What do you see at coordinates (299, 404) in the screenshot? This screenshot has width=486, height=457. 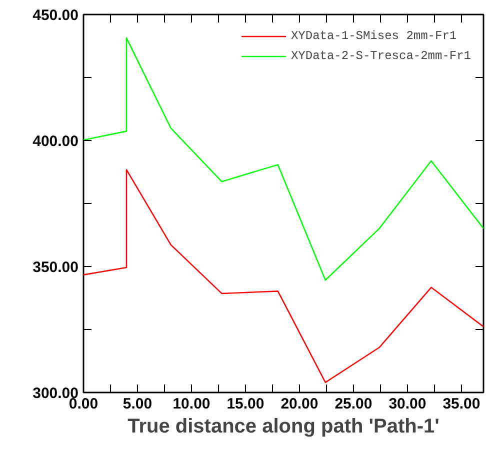 I see `x-tick-label: 20.00` at bounding box center [299, 404].